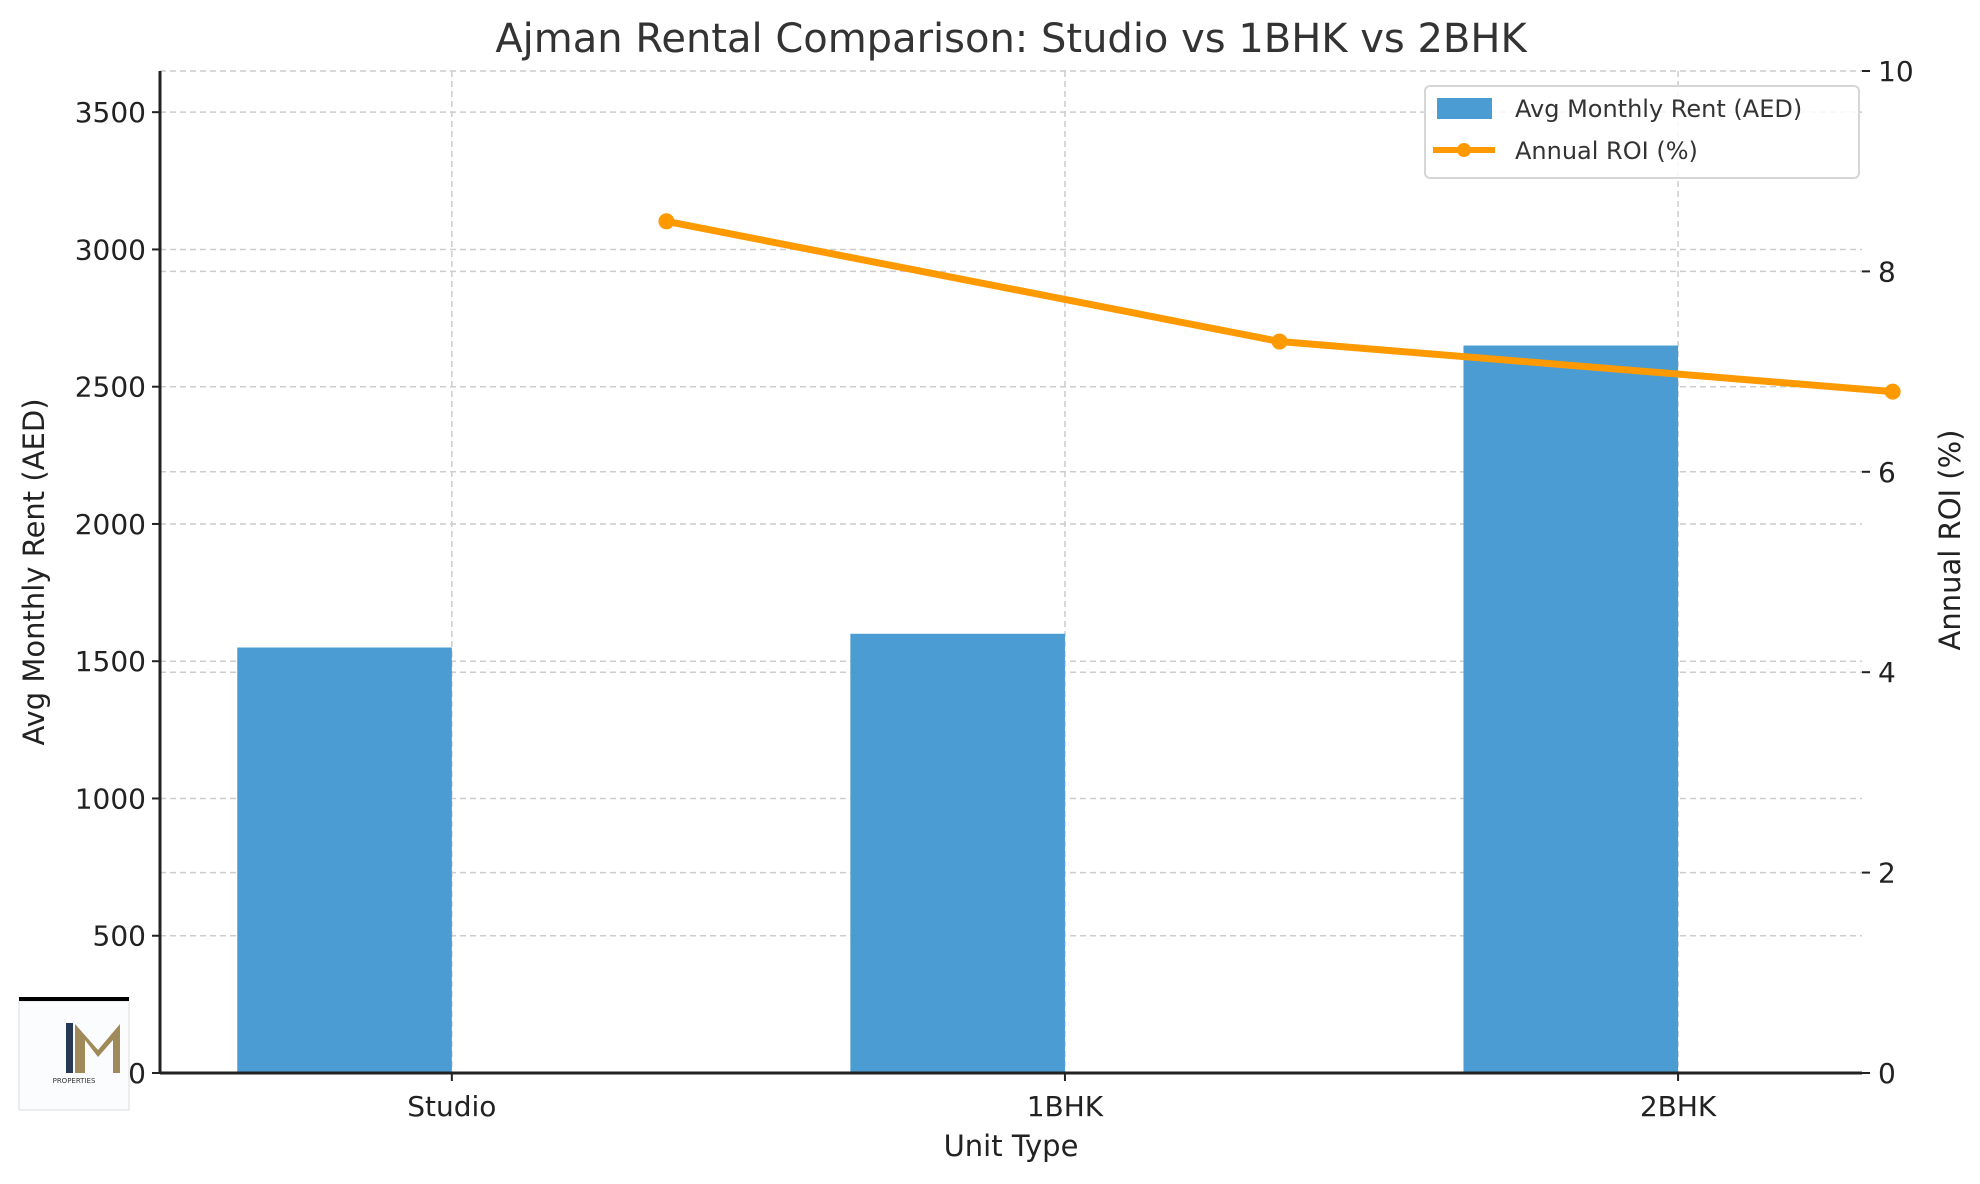  I want to click on y-tick-label: 500, so click(119, 936).